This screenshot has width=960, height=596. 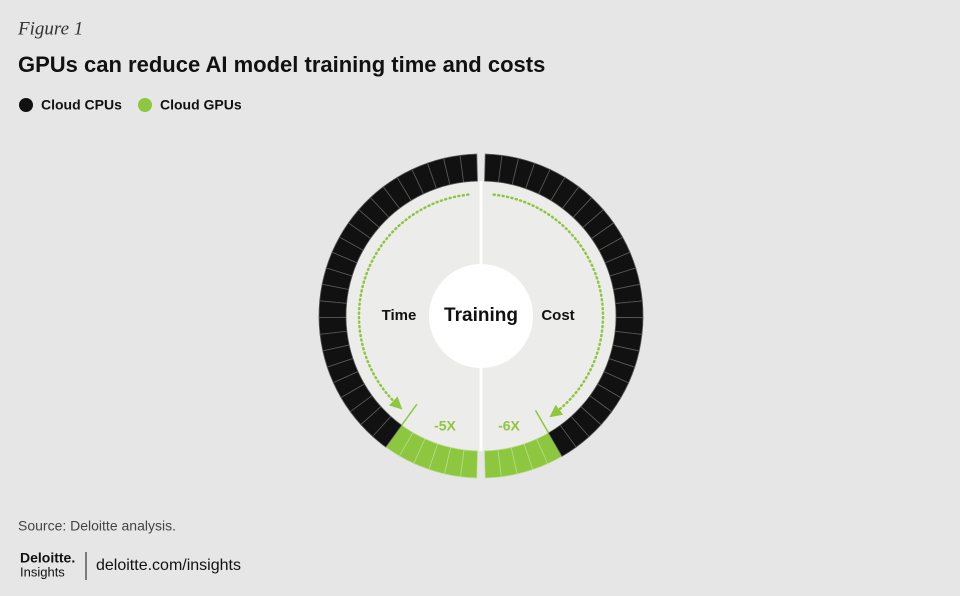 I want to click on value-label: -6X, so click(x=509, y=426).